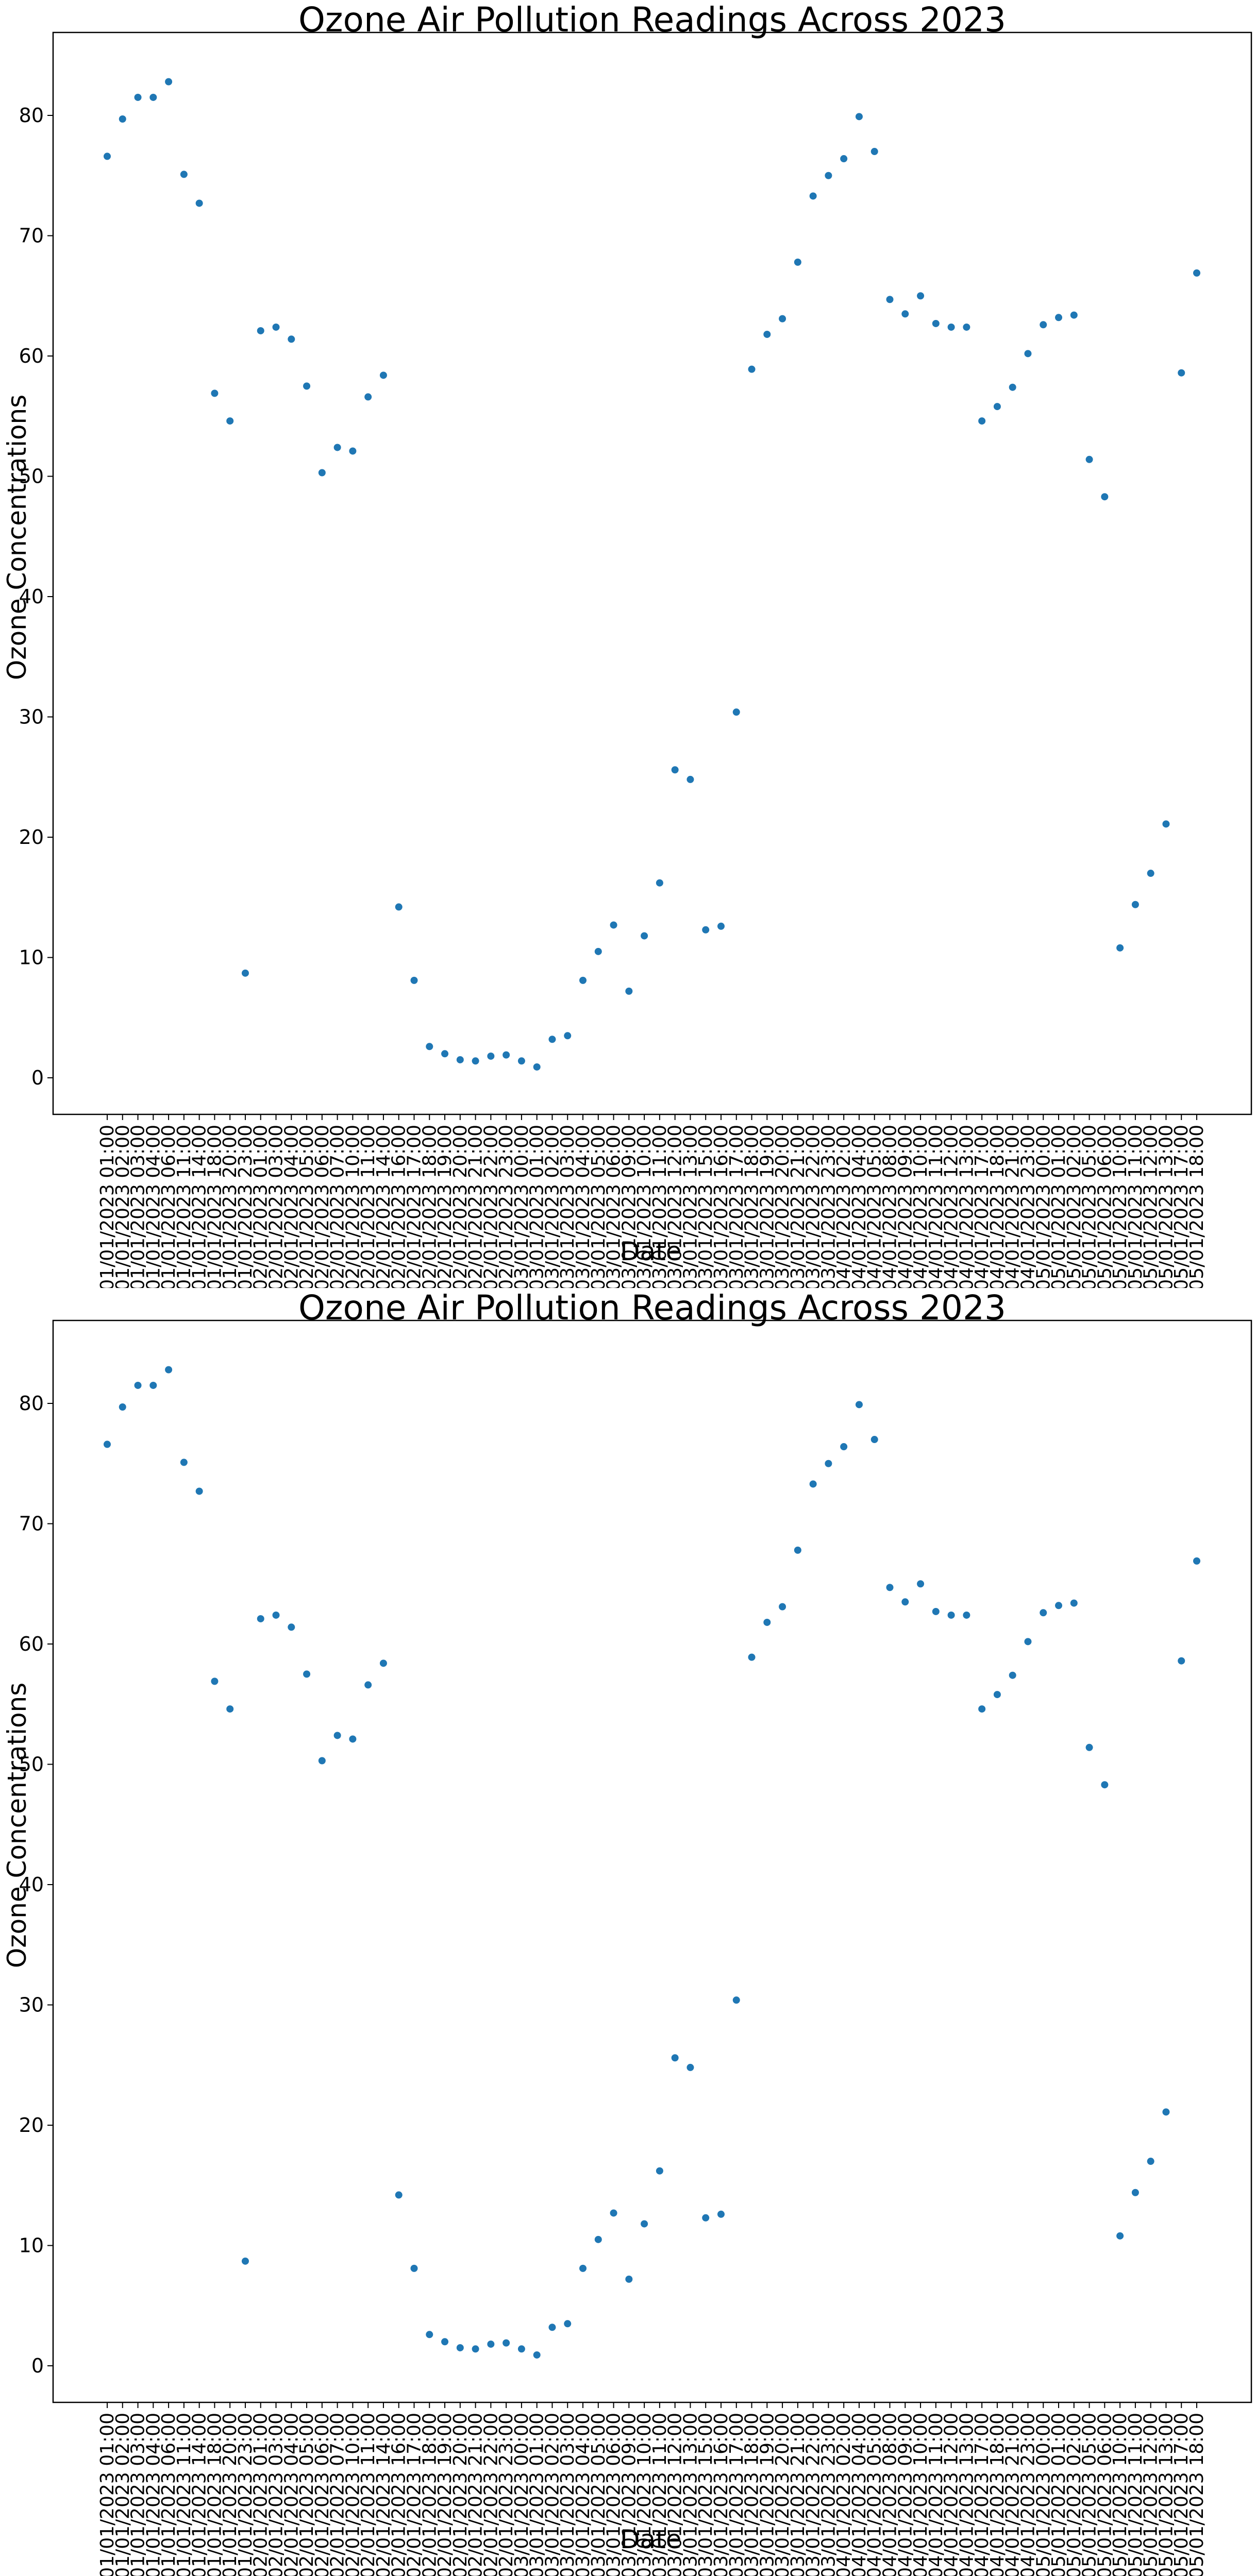 The width and height of the screenshot is (1256, 2576). Describe the element at coordinates (859, 1206) in the screenshot. I see `x-tick-label: 04/01/2023 04:00` at that location.